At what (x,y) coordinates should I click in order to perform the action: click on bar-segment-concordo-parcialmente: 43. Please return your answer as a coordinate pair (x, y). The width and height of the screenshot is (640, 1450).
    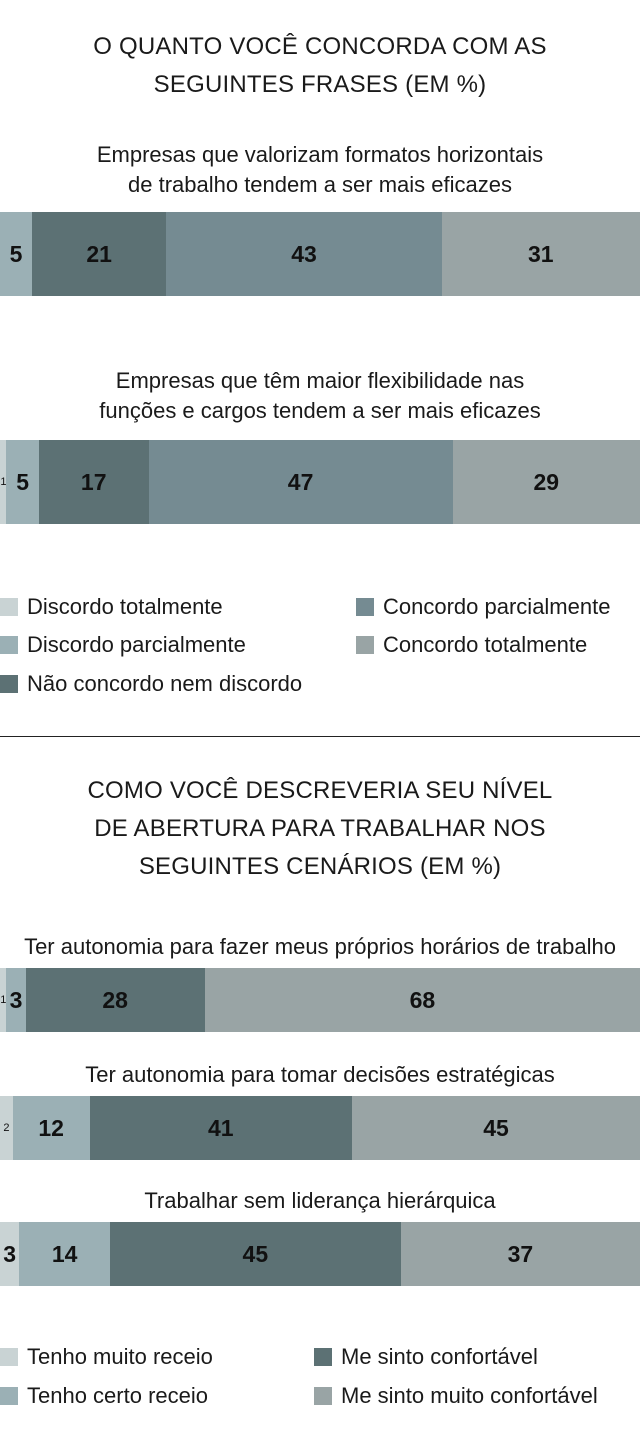
    Looking at the image, I should click on (304, 254).